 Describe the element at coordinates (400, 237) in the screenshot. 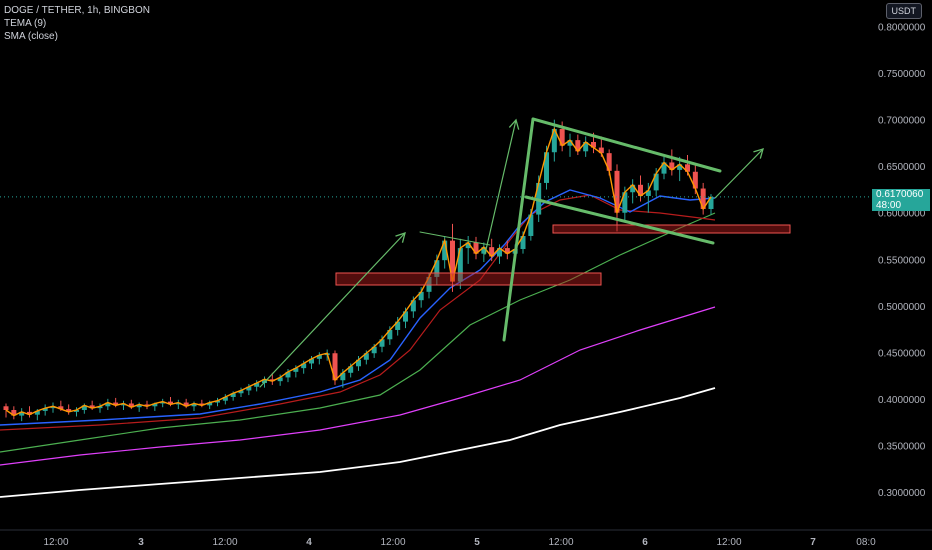

I see `trend-arrow-1-head` at that location.